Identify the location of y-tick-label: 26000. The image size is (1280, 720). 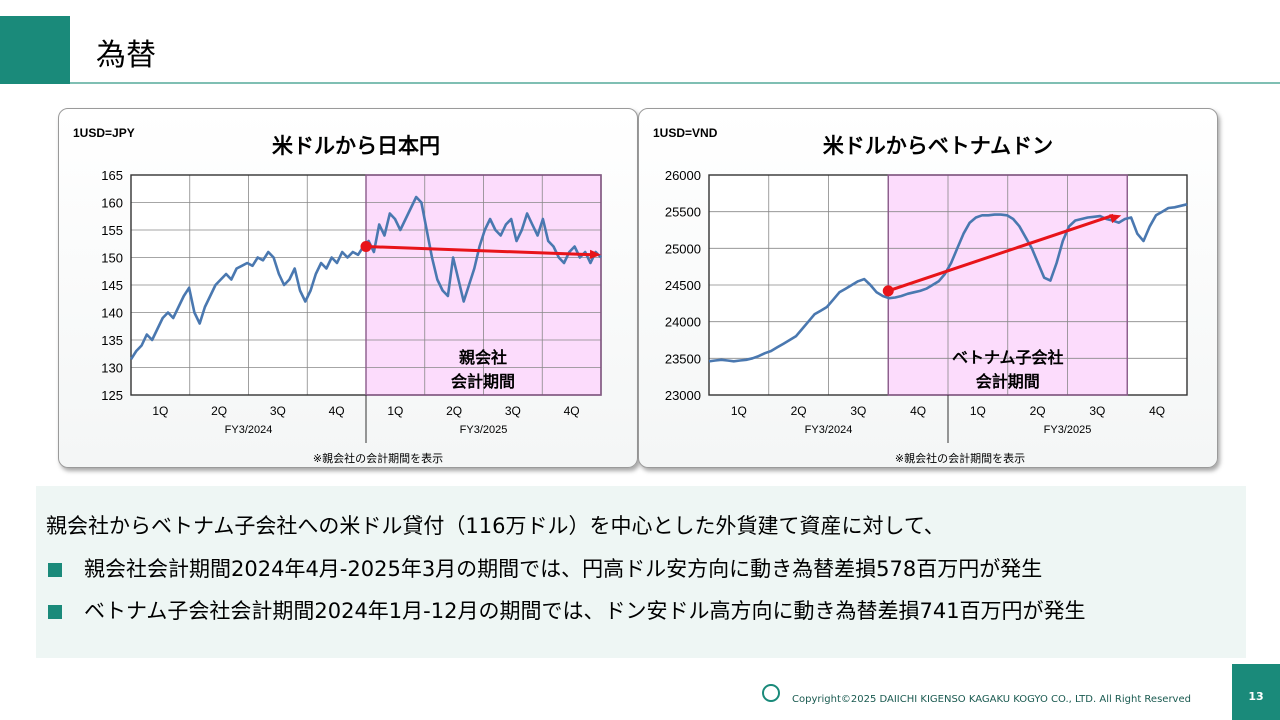
(683, 175).